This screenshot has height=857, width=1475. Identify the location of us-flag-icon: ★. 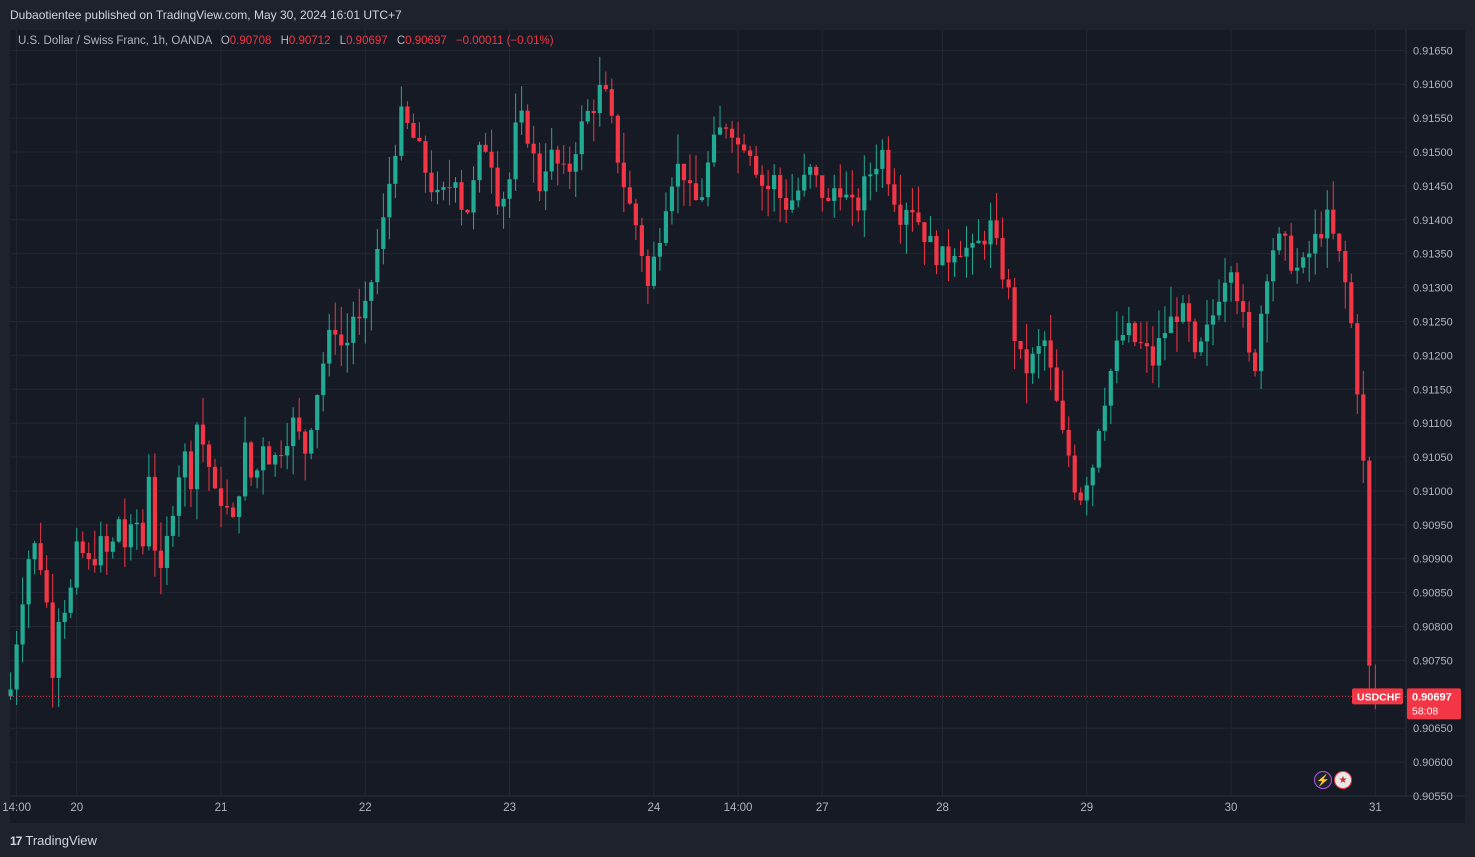
(1343, 780).